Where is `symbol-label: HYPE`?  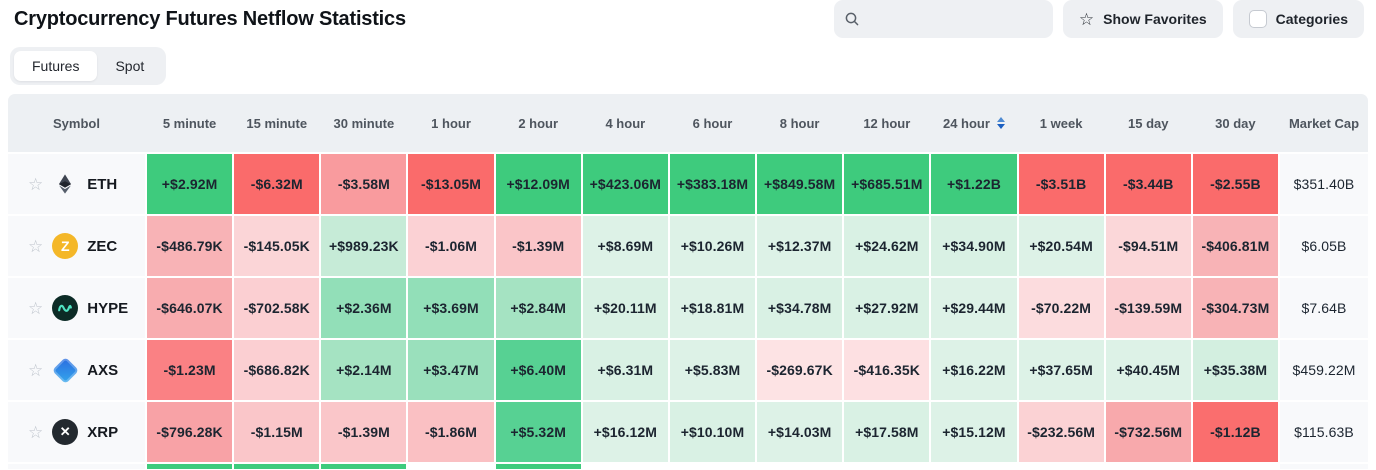
symbol-label: HYPE is located at coordinates (108, 308).